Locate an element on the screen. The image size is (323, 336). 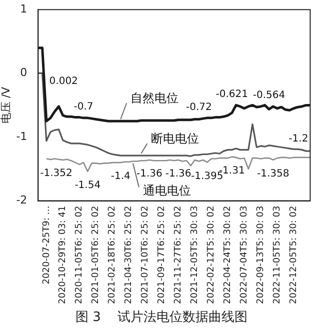
data-label: -1.4 is located at coordinates (120, 176).